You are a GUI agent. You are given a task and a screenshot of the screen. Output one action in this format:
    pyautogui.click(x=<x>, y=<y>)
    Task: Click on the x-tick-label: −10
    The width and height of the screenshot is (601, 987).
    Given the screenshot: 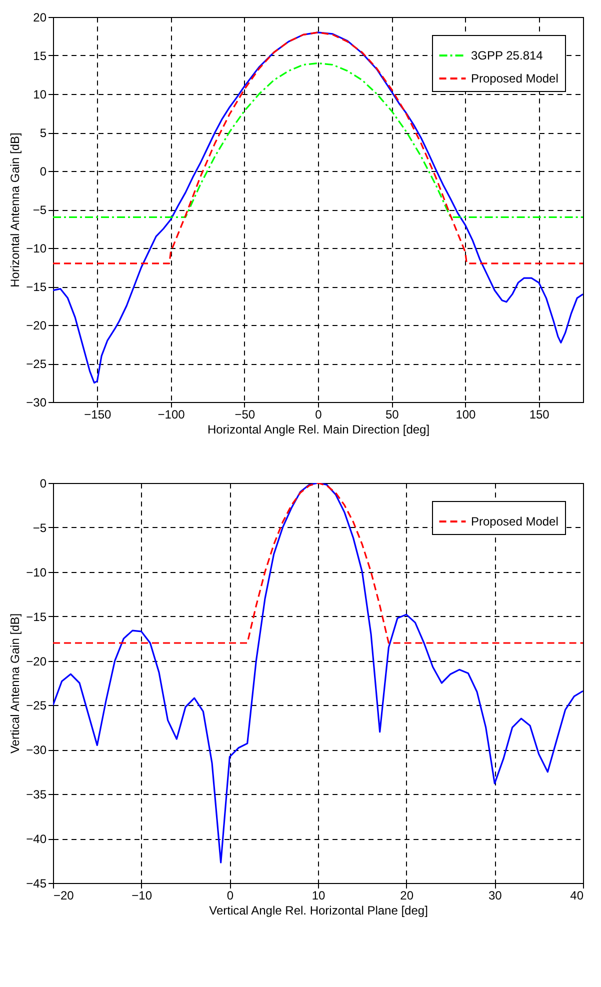 What is the action you would take?
    pyautogui.click(x=142, y=895)
    